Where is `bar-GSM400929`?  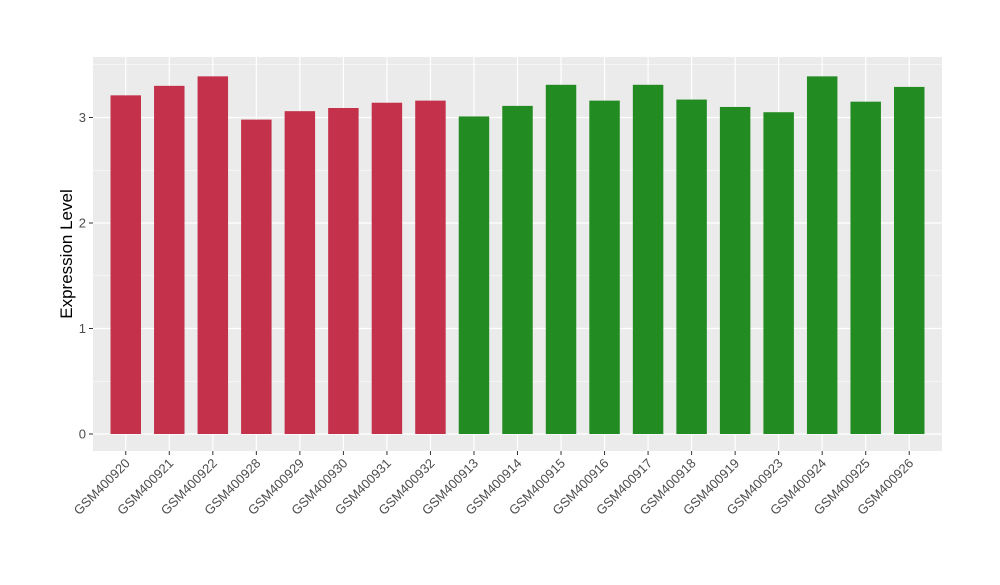 bar-GSM400929 is located at coordinates (300, 273).